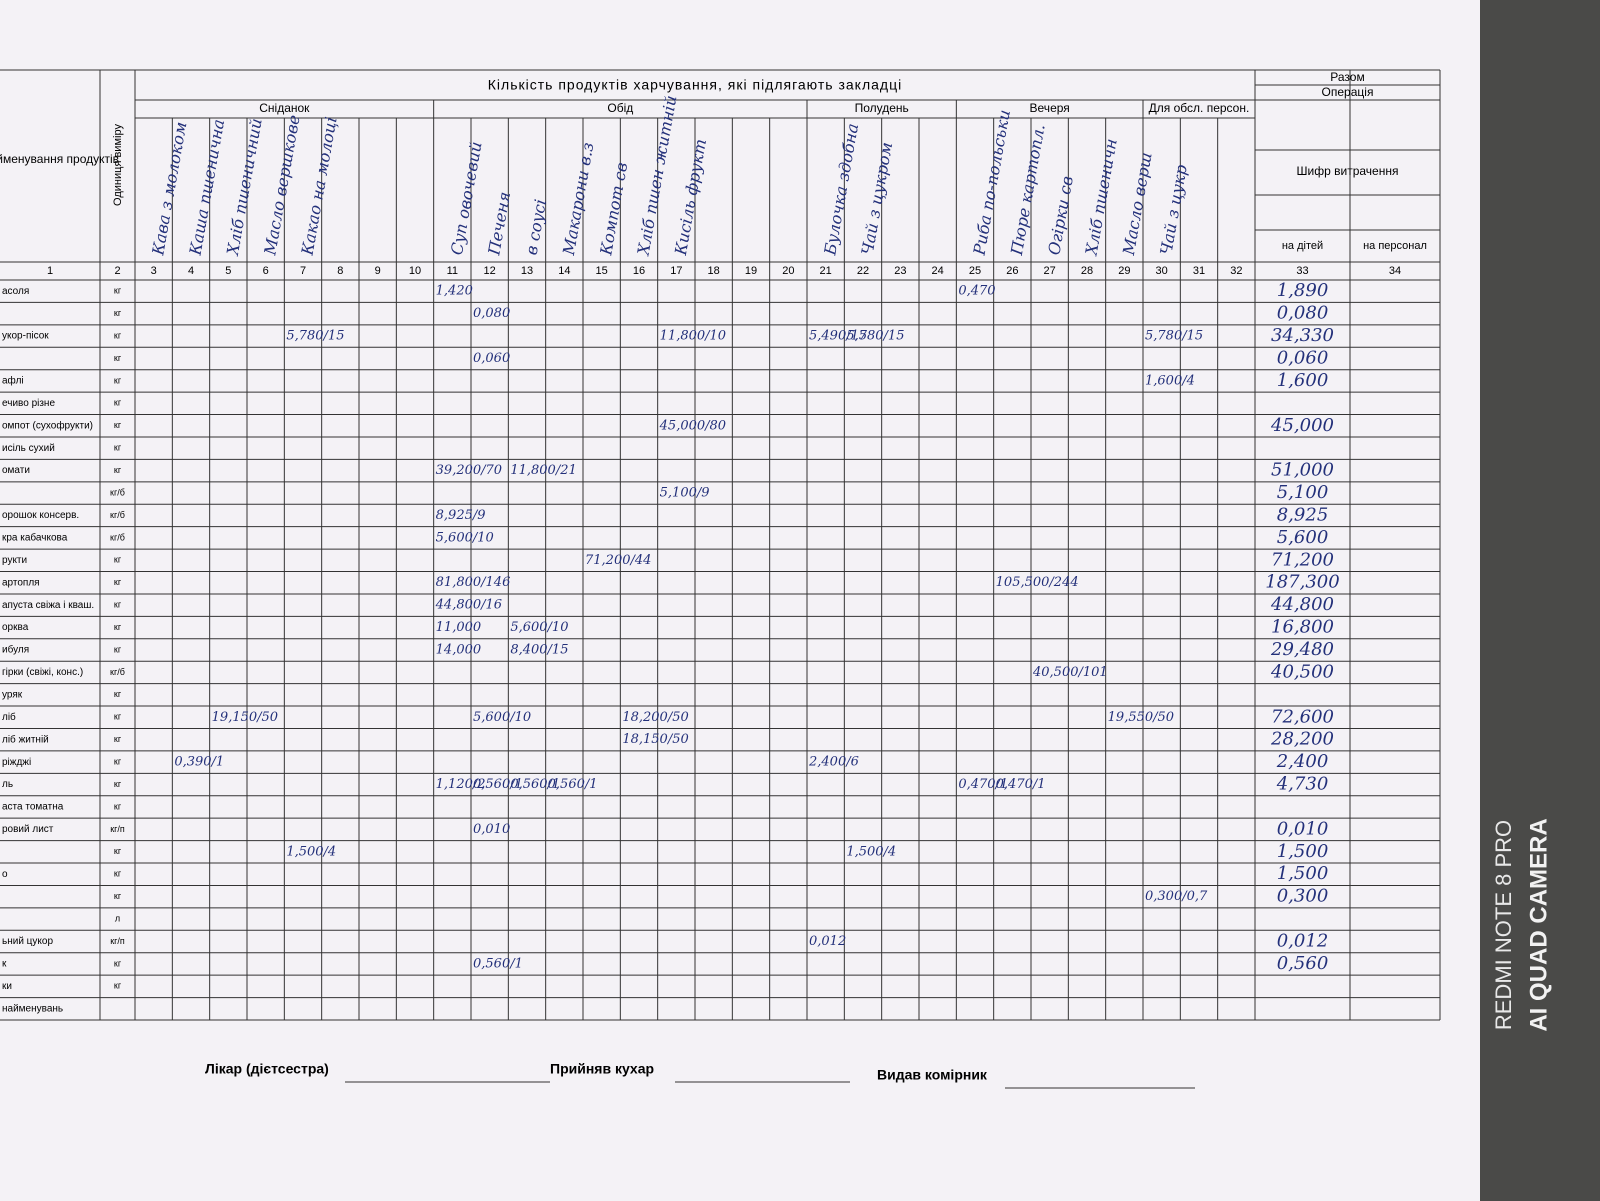 This screenshot has height=1201, width=1600. I want to click on total-children: 1,600, so click(1303, 380).